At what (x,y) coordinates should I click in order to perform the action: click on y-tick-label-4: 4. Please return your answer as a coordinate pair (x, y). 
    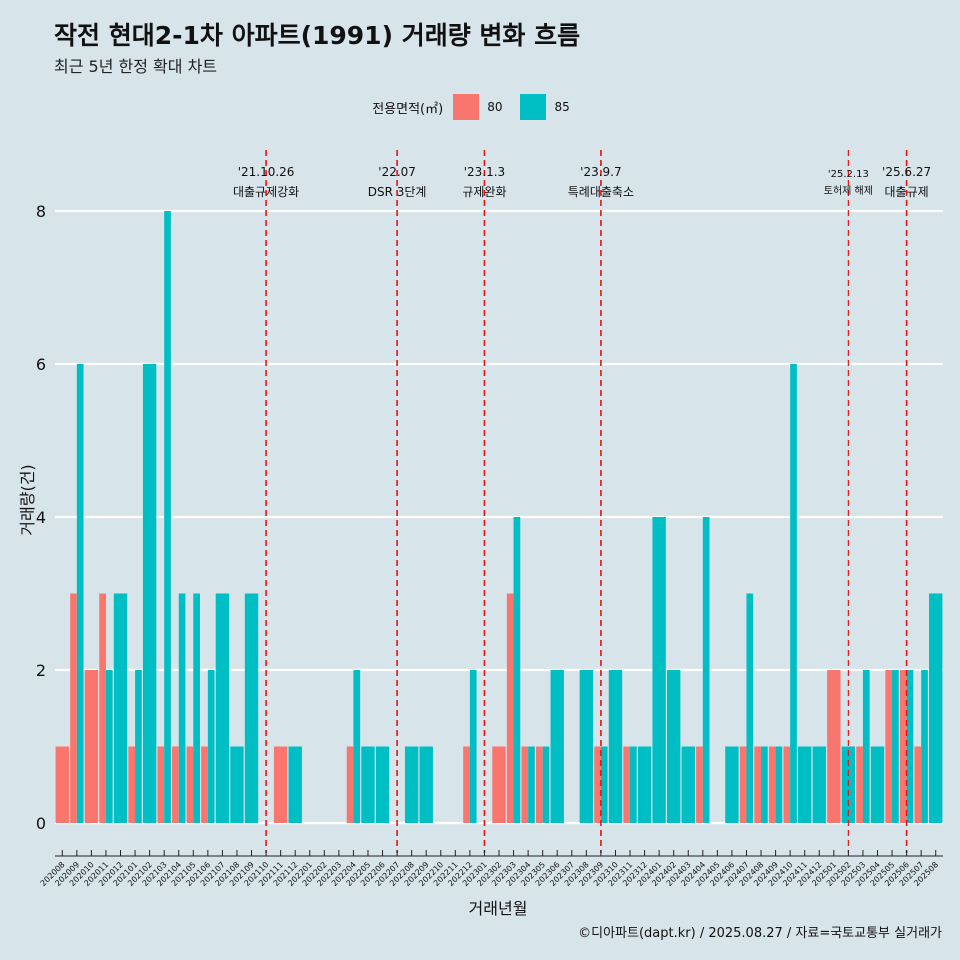
    Looking at the image, I should click on (41, 517).